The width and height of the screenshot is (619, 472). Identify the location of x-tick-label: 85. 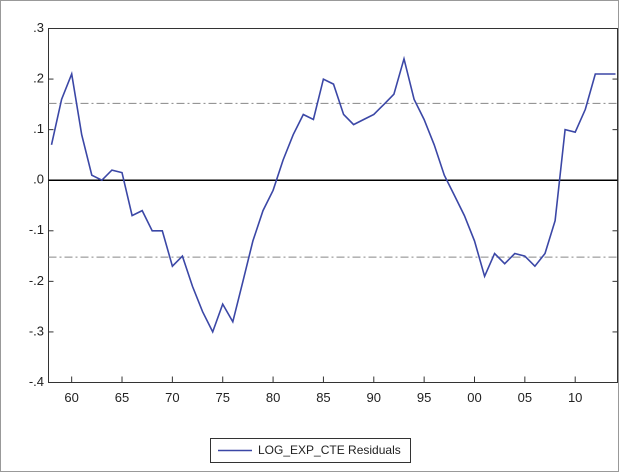
(323, 397).